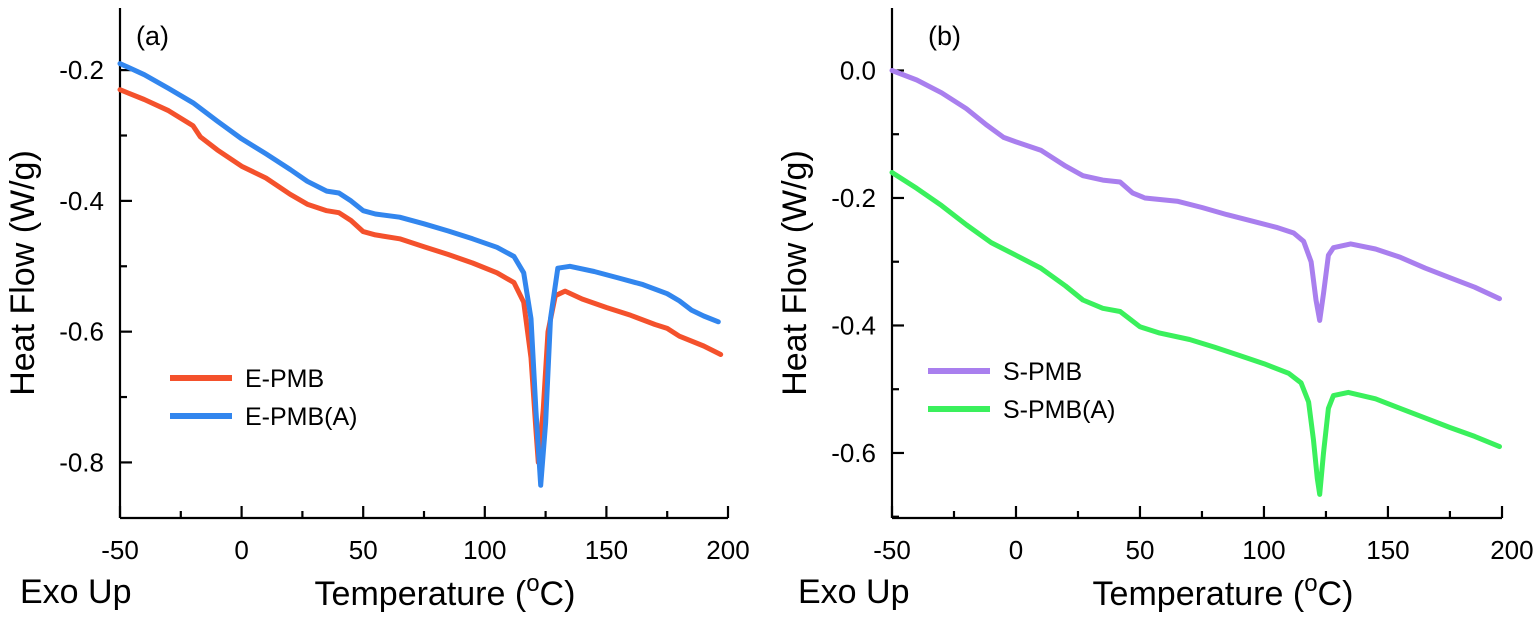  I want to click on panel-a-x-axis-title: Temperature (oC), so click(445, 591).